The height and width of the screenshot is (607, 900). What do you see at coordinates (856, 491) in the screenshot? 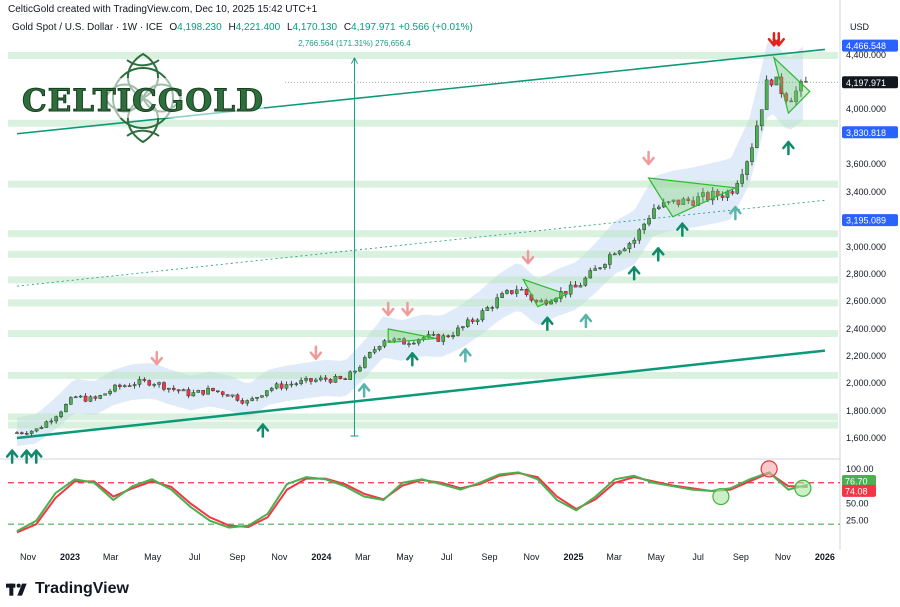
I see `stoch-value-label: 74.08` at bounding box center [856, 491].